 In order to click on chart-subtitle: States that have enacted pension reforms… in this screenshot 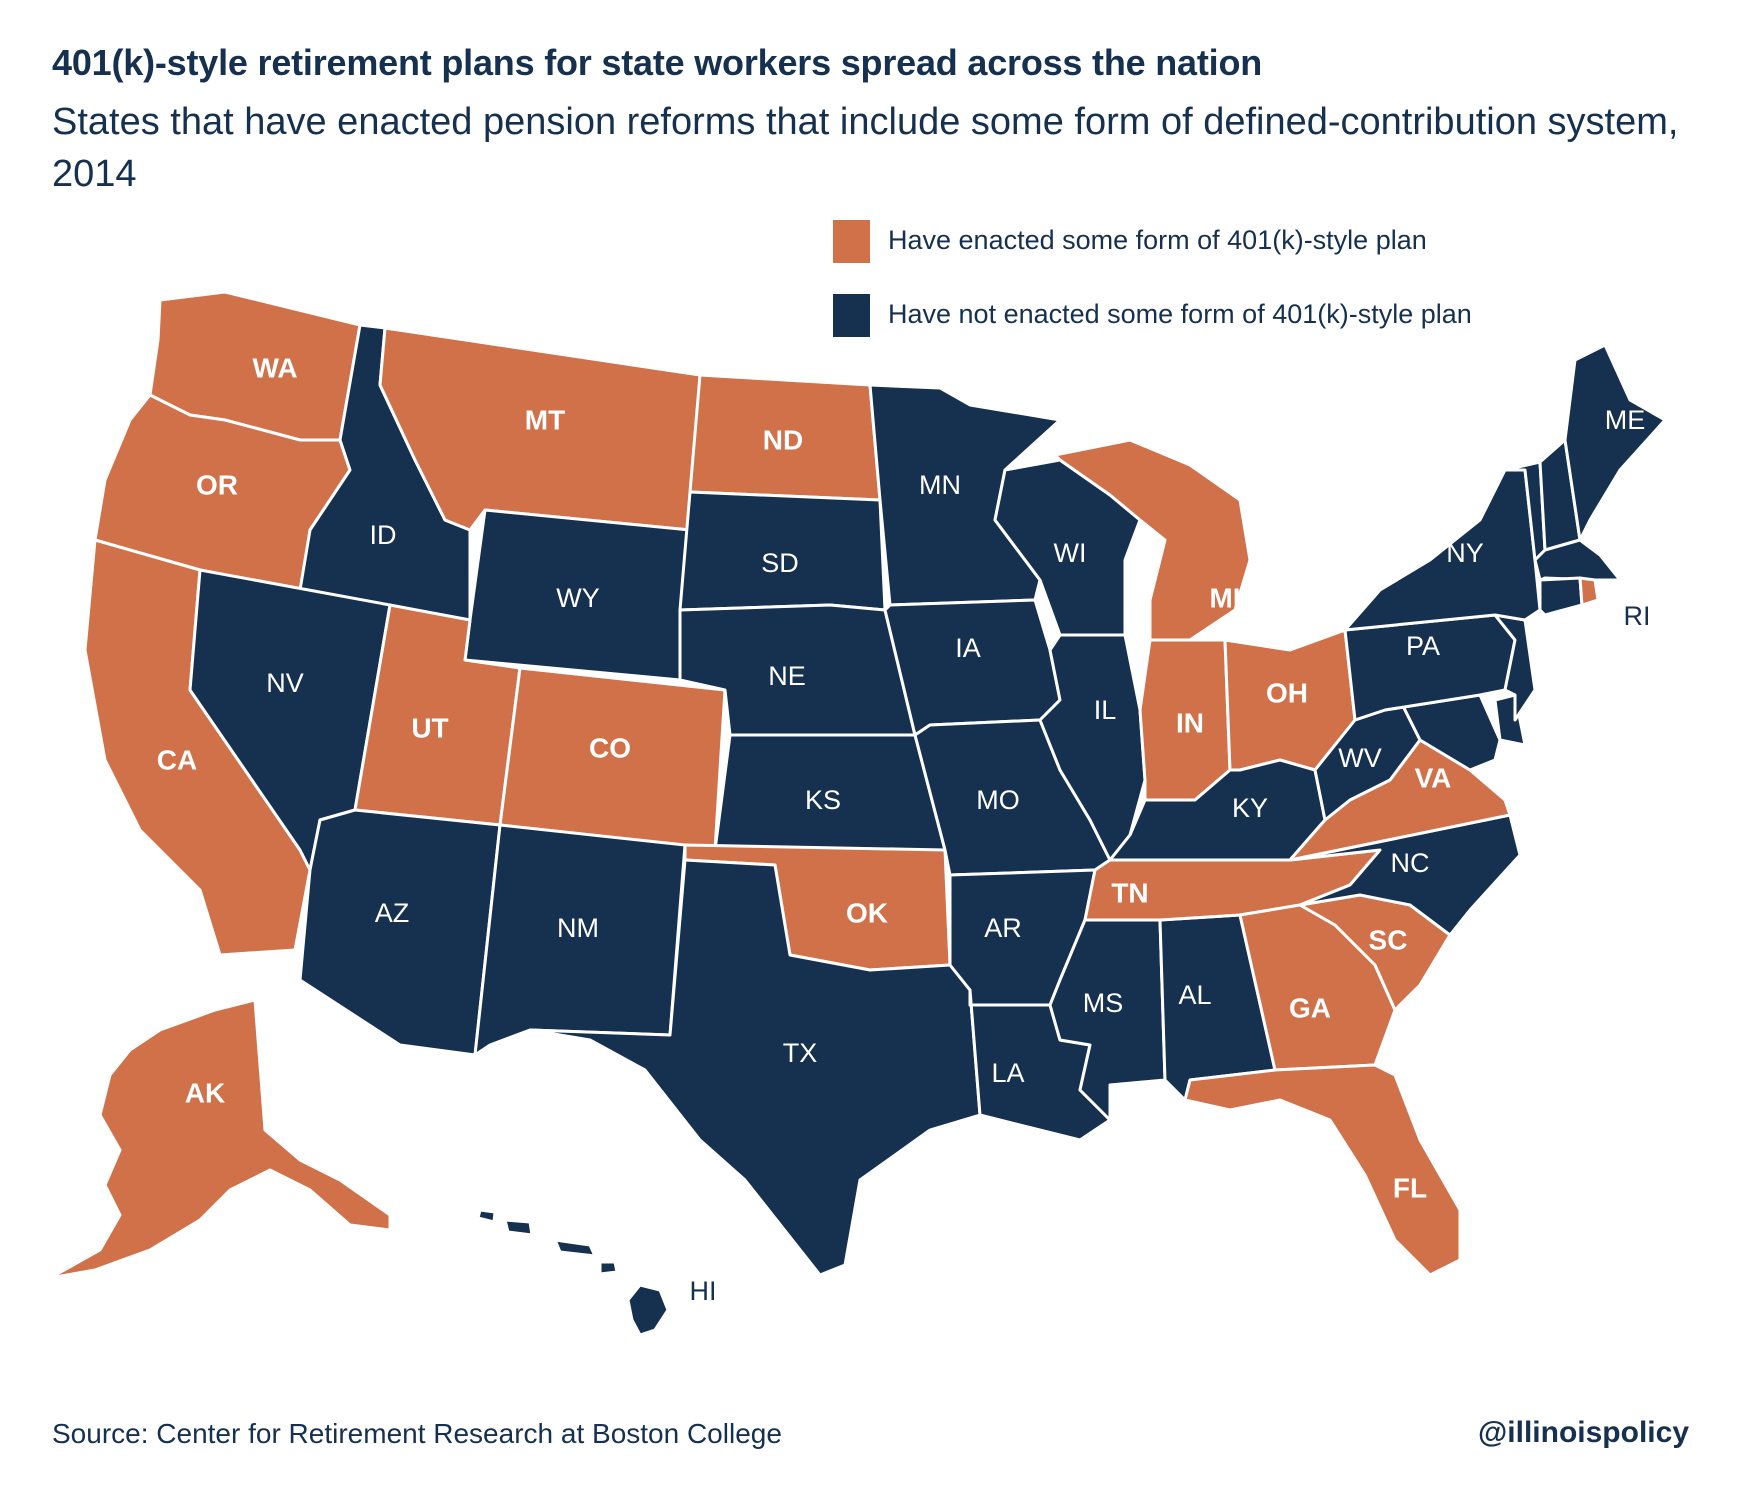, I will do `click(865, 148)`.